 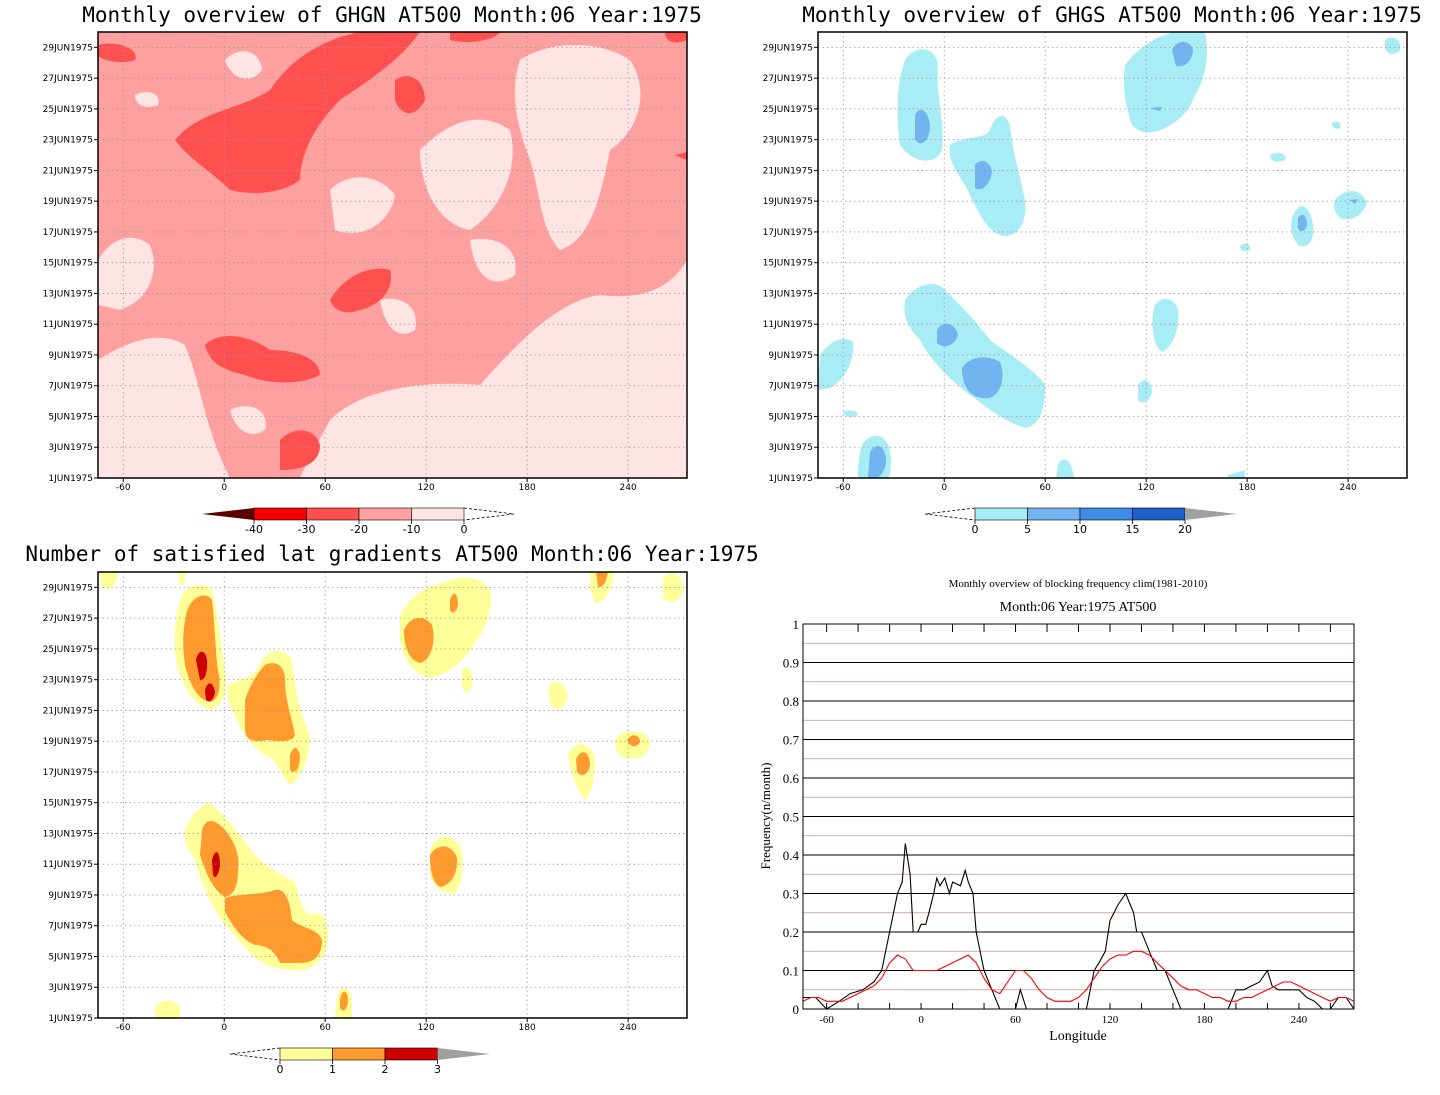 What do you see at coordinates (527, 488) in the screenshot?
I see `ghgn-xtick-label: 180` at bounding box center [527, 488].